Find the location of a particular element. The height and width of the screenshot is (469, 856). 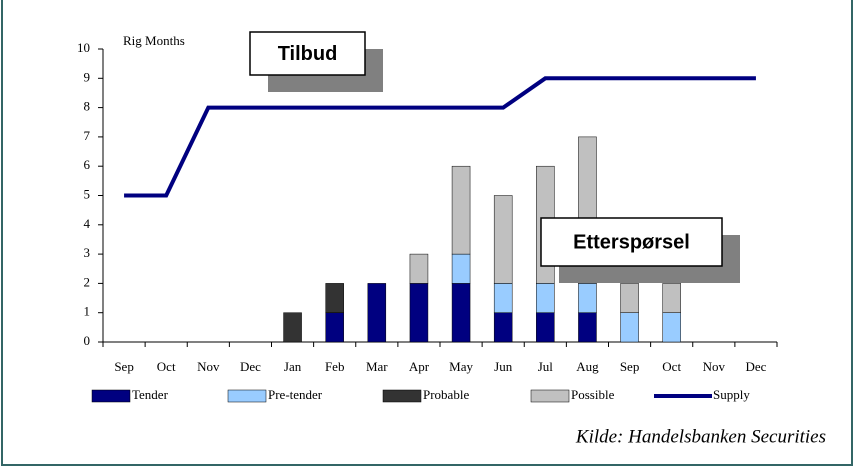

x-tick-label: Aug is located at coordinates (587, 366).